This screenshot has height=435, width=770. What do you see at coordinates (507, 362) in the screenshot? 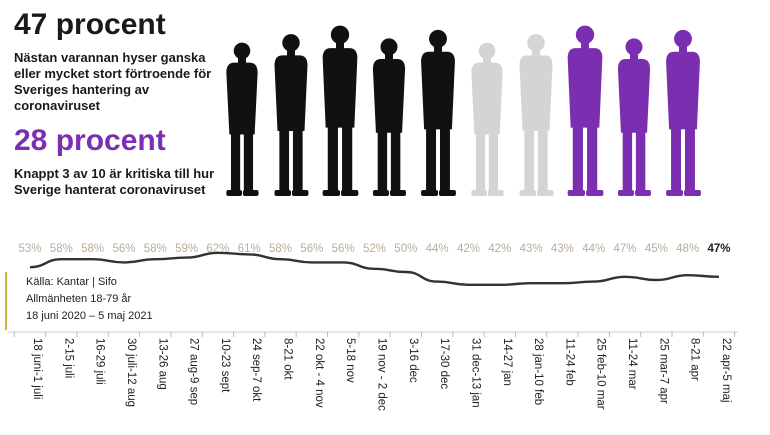
I see `x-tick-label: 14-27 jan` at bounding box center [507, 362].